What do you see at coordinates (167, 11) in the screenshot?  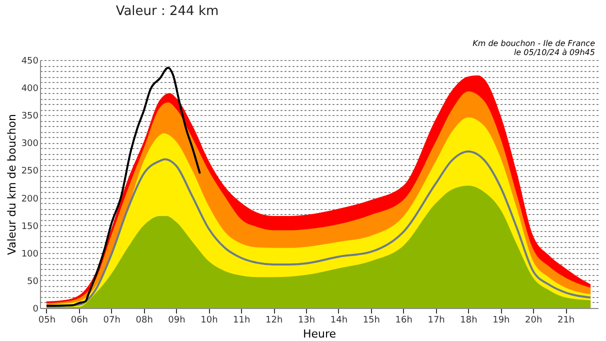 I see `chart-title: Valeur : 244 km` at bounding box center [167, 11].